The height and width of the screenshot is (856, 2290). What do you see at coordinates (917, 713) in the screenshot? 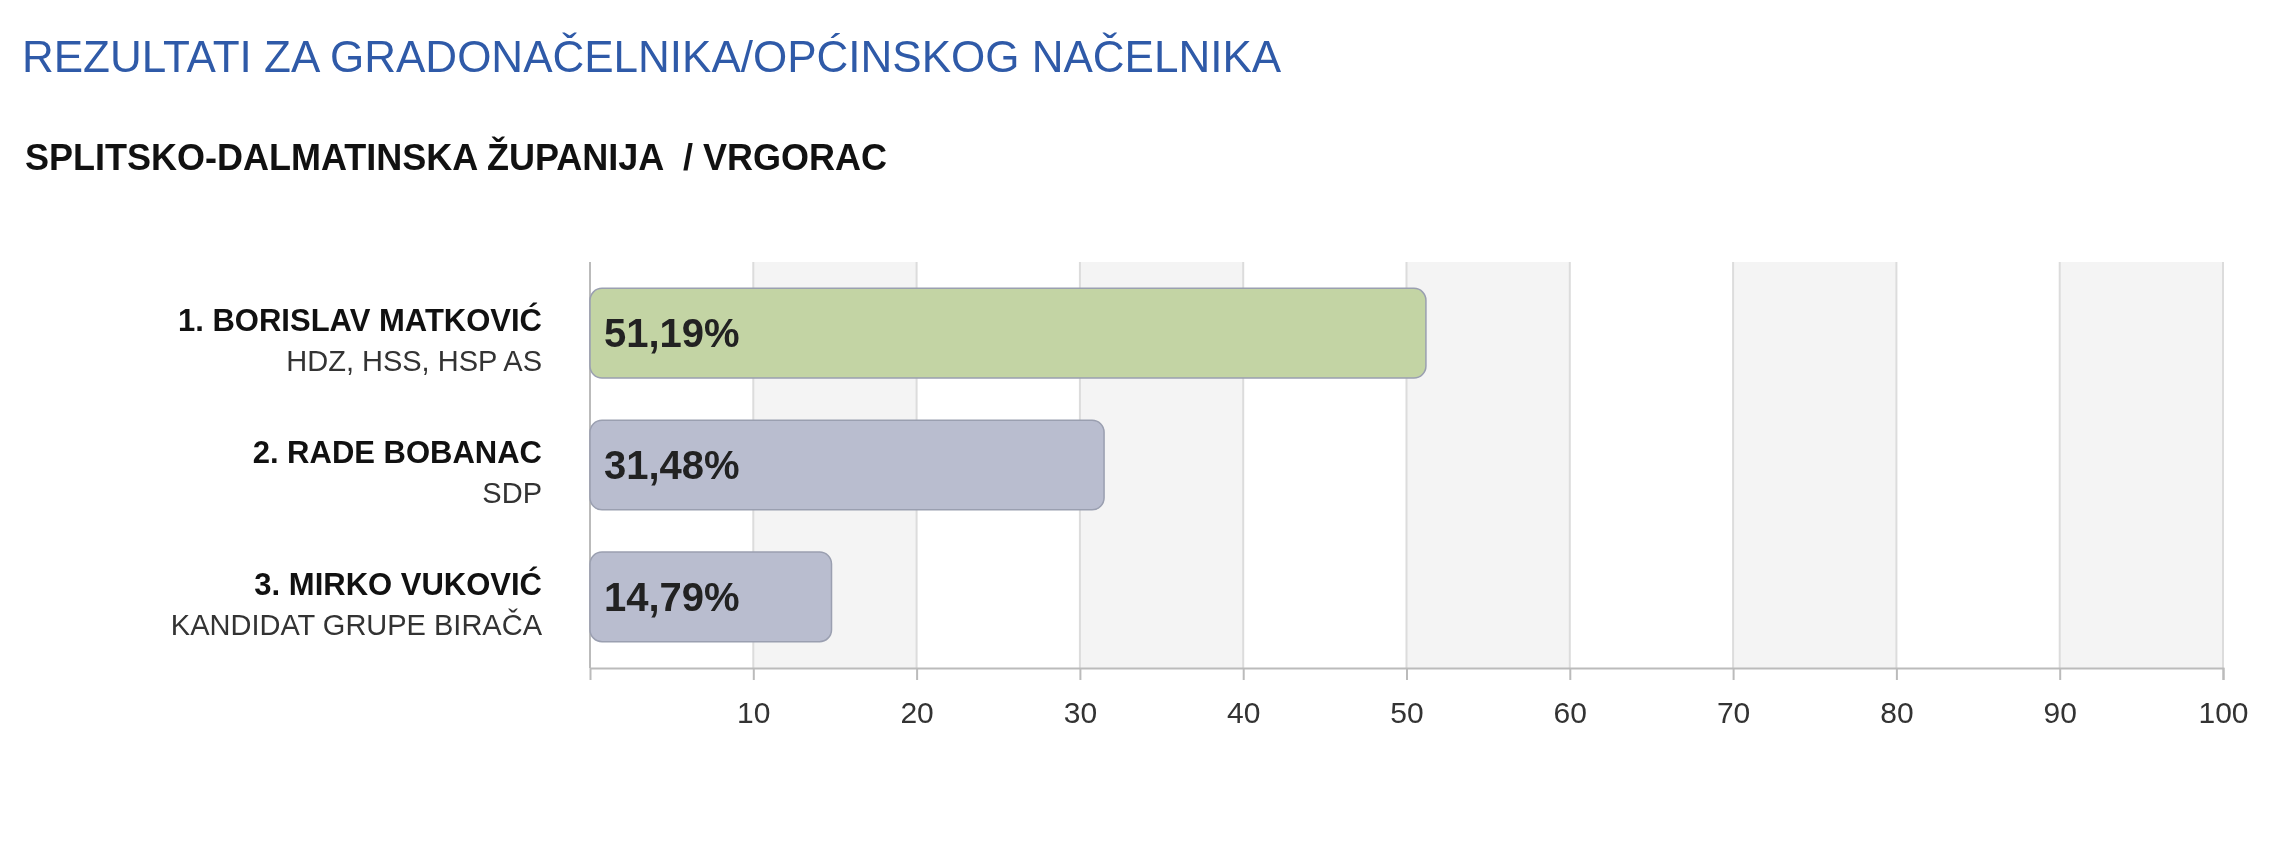
I see `x-tick-label: 20` at bounding box center [917, 713].